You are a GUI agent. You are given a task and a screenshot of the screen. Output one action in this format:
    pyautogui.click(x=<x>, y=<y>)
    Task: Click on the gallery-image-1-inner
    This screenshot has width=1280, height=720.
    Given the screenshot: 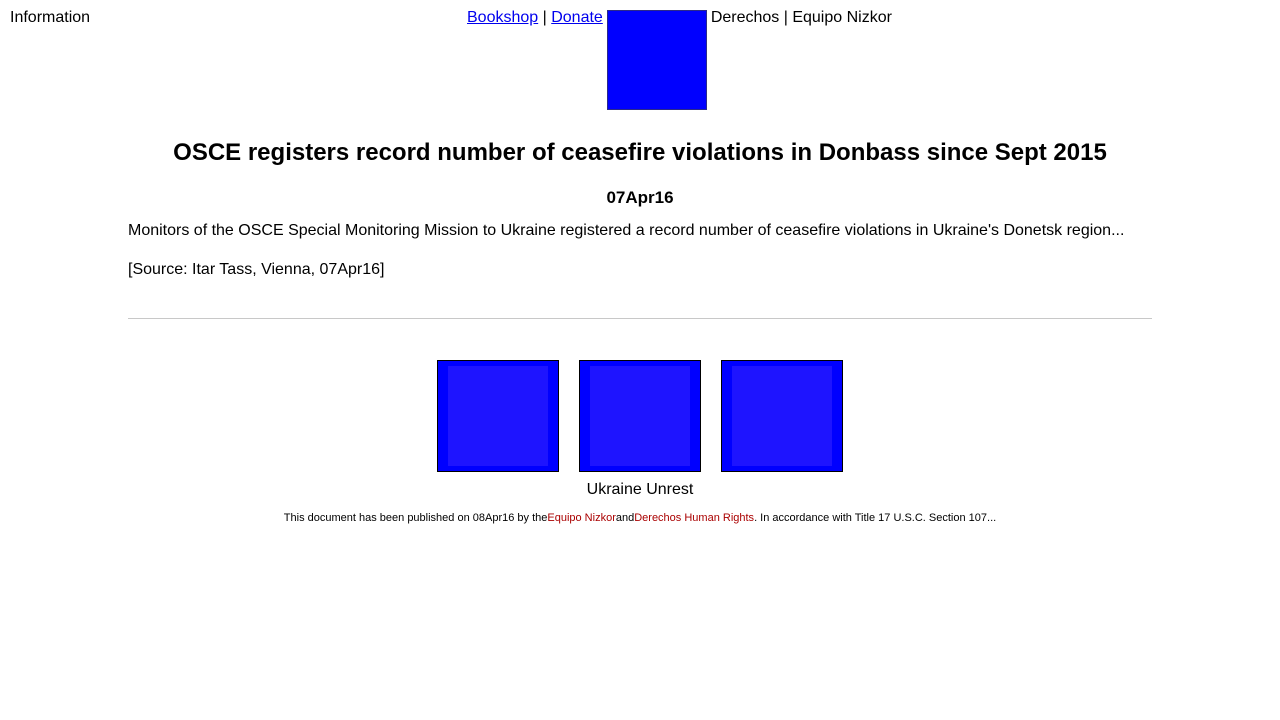 What is the action you would take?
    pyautogui.click(x=498, y=416)
    